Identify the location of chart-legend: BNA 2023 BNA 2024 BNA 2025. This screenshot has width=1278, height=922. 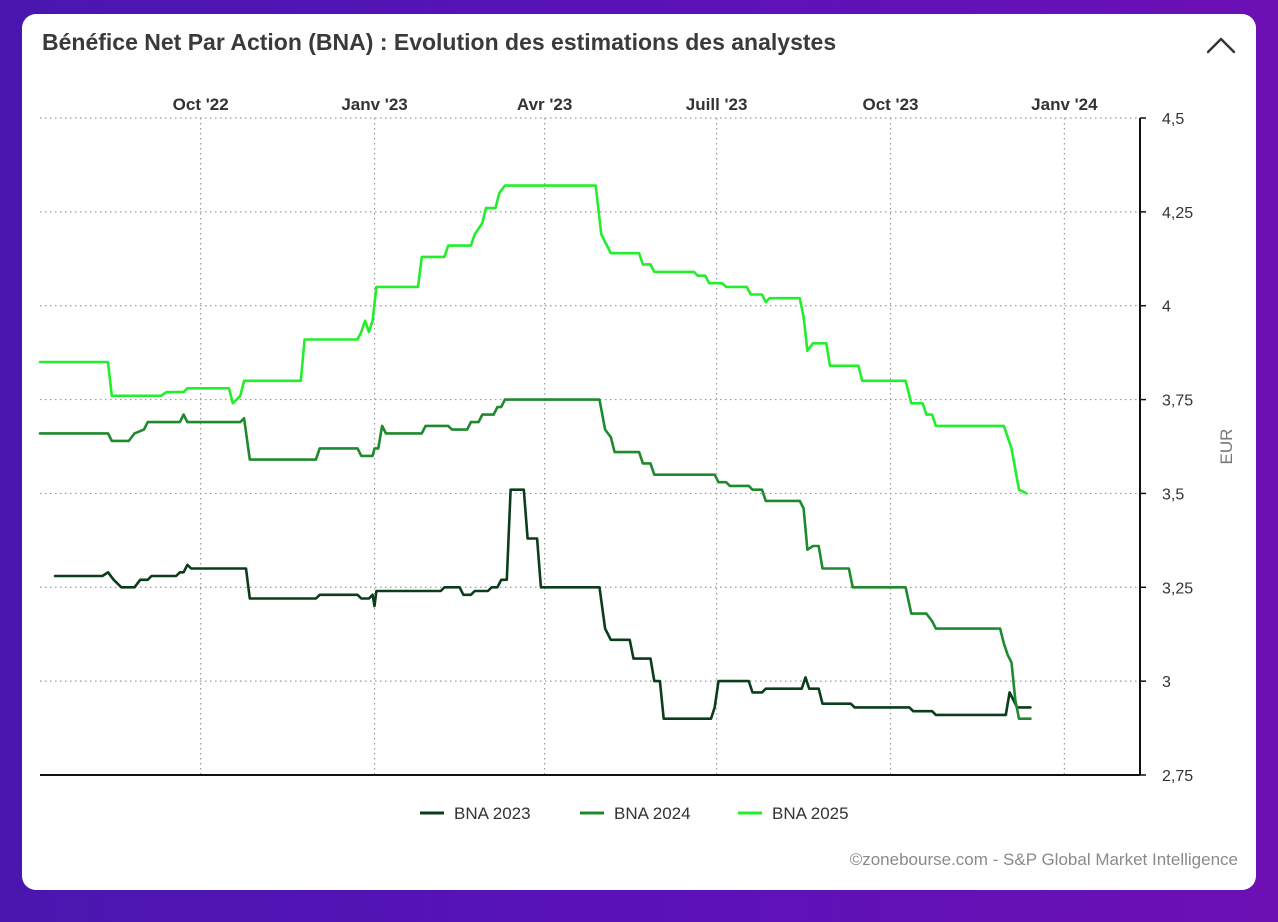
(634, 813).